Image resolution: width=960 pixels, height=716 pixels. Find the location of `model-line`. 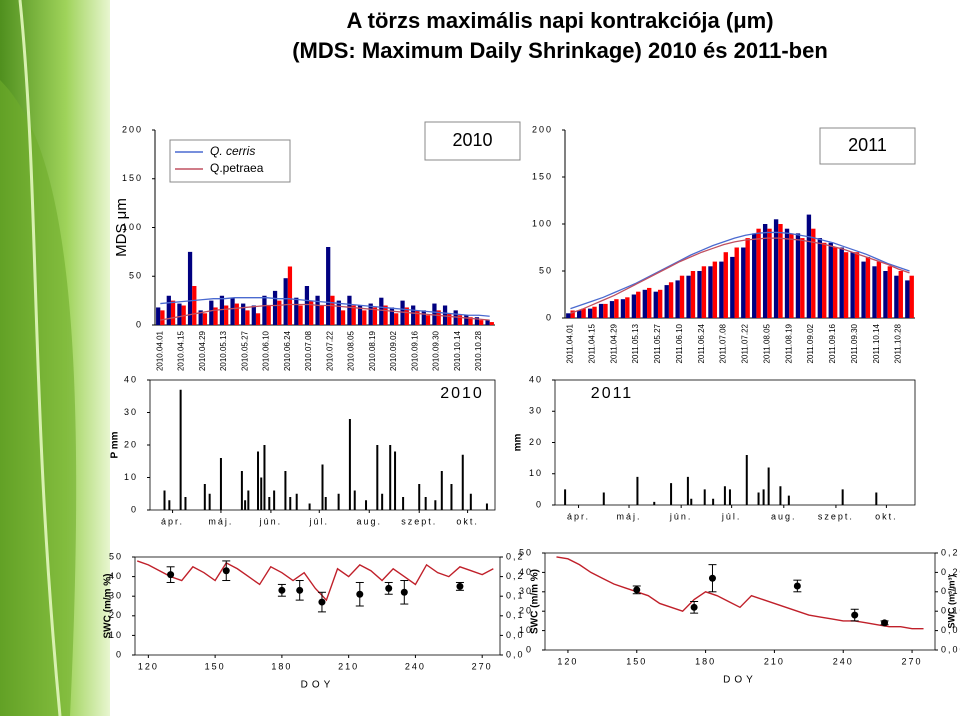

model-line is located at coordinates (315, 581).